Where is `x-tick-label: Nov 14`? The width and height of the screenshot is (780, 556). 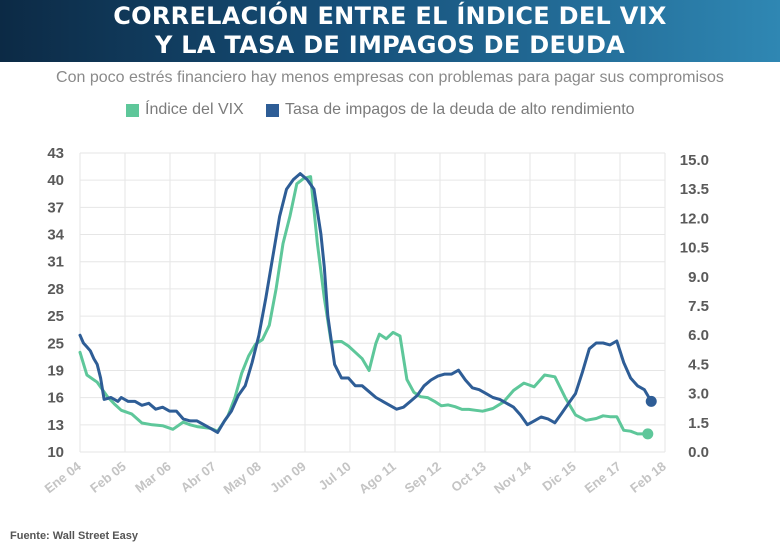 x-tick-label: Nov 14 is located at coordinates (512, 477).